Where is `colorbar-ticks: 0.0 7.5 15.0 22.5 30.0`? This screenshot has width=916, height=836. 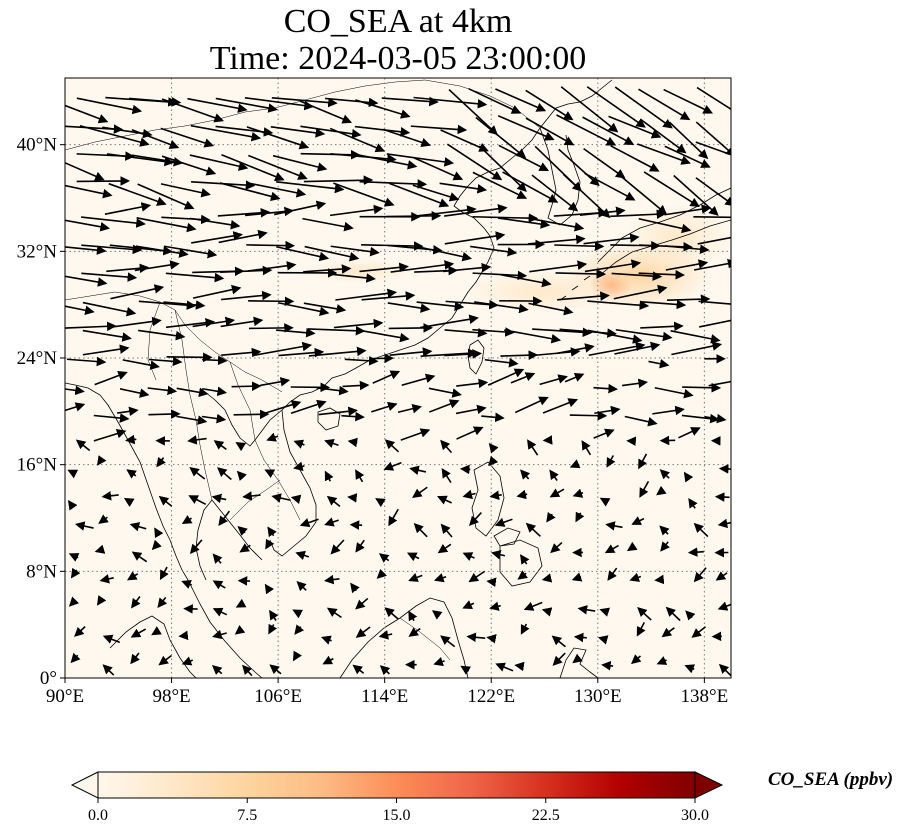
colorbar-ticks: 0.0 7.5 15.0 22.5 30.0 is located at coordinates (398, 811).